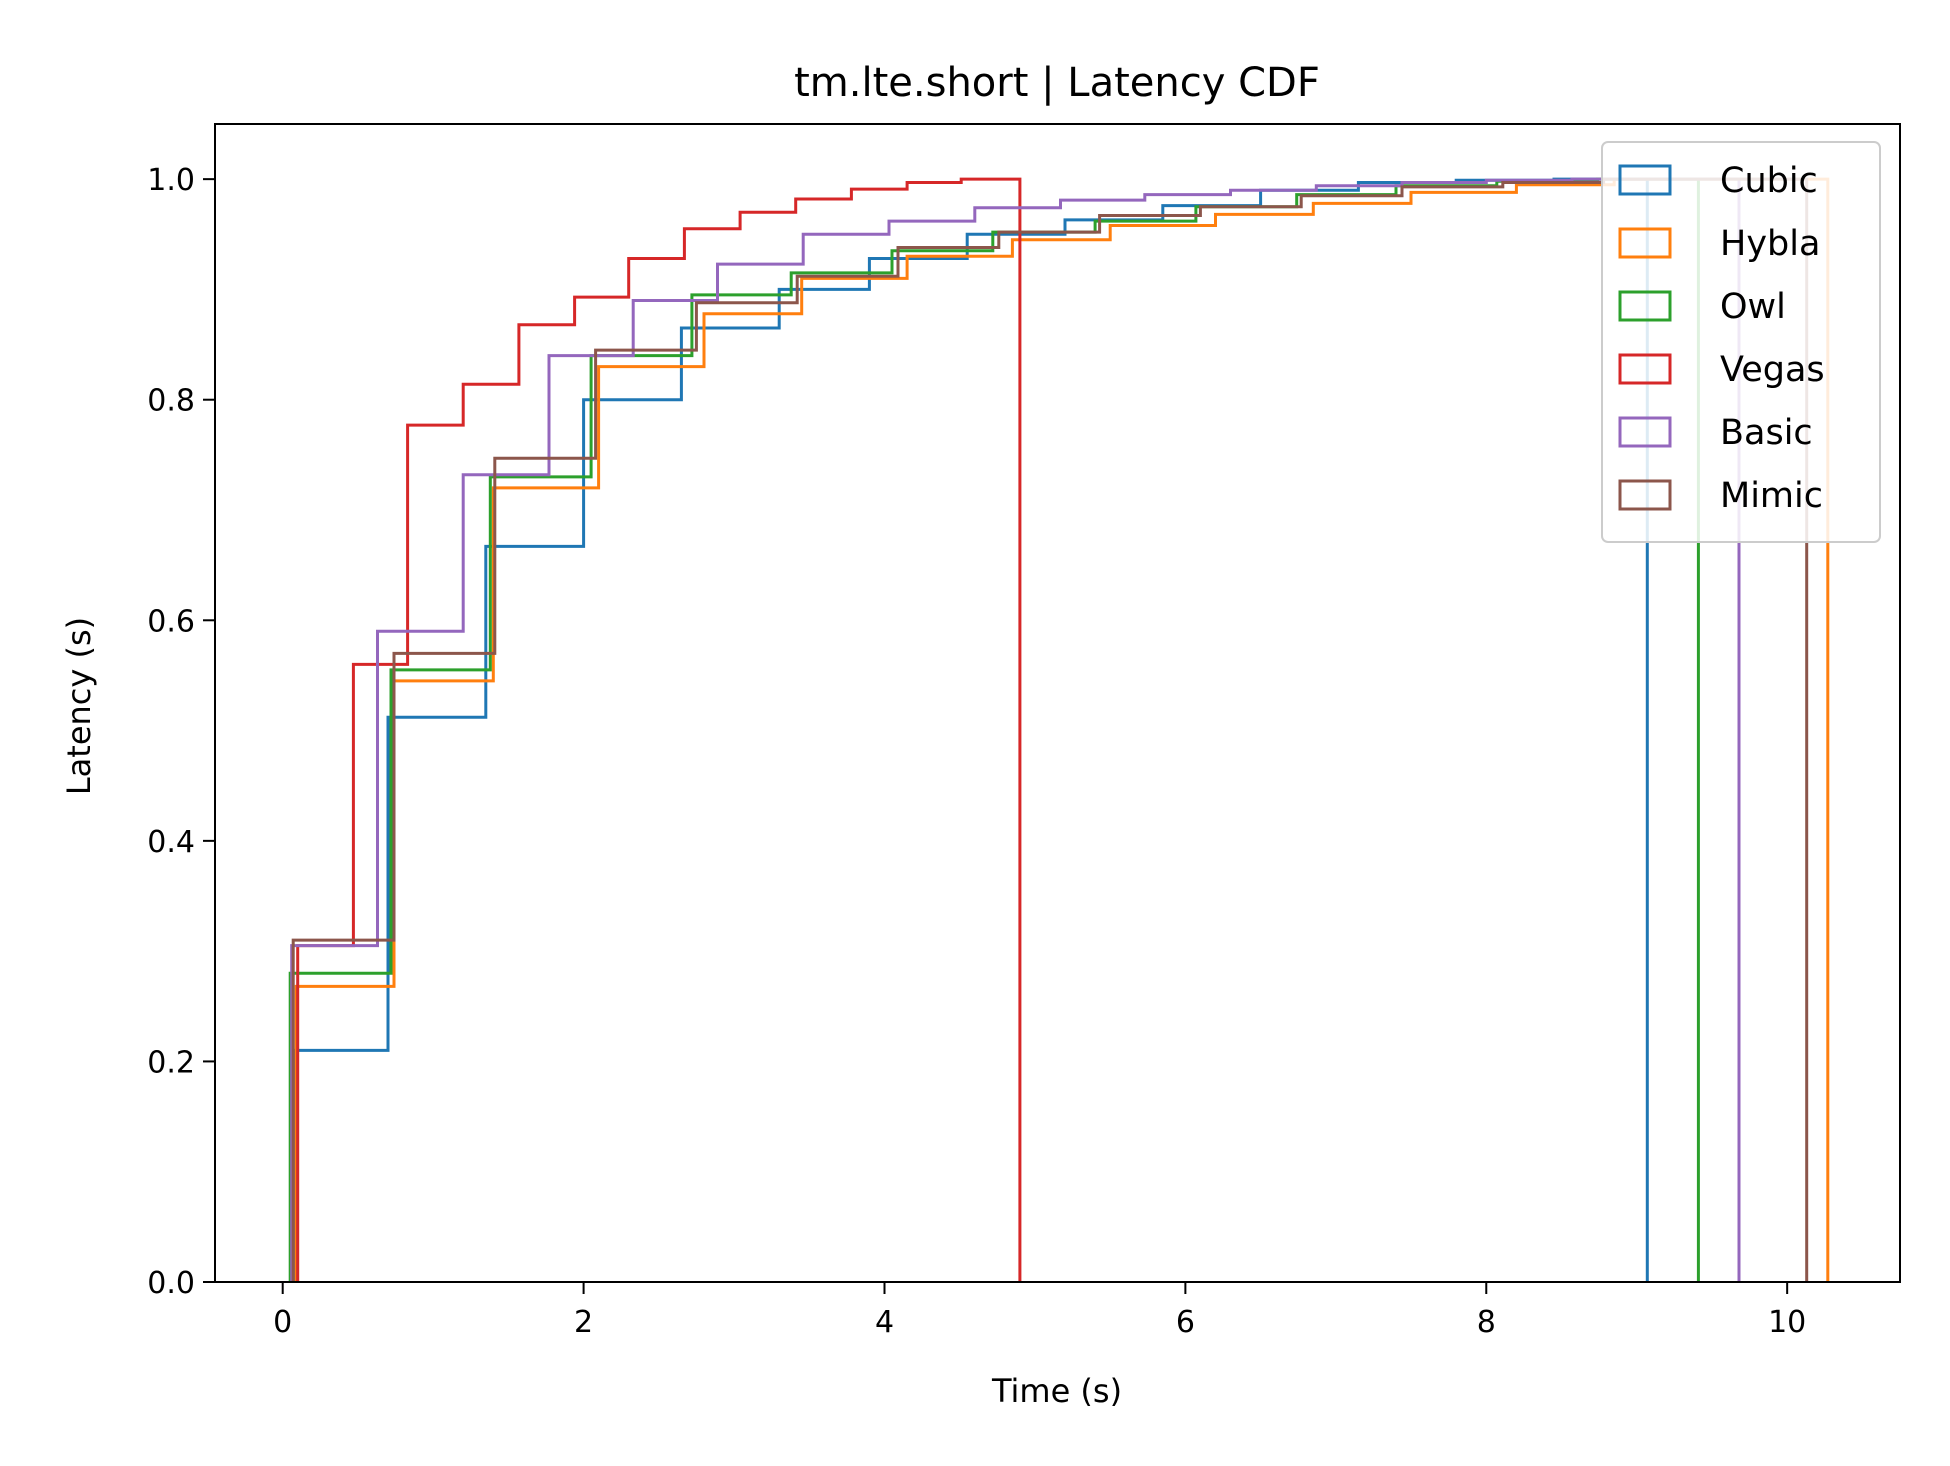 The width and height of the screenshot is (1950, 1466). Describe the element at coordinates (171, 1283) in the screenshot. I see `y-tick-label: 0.0` at that location.